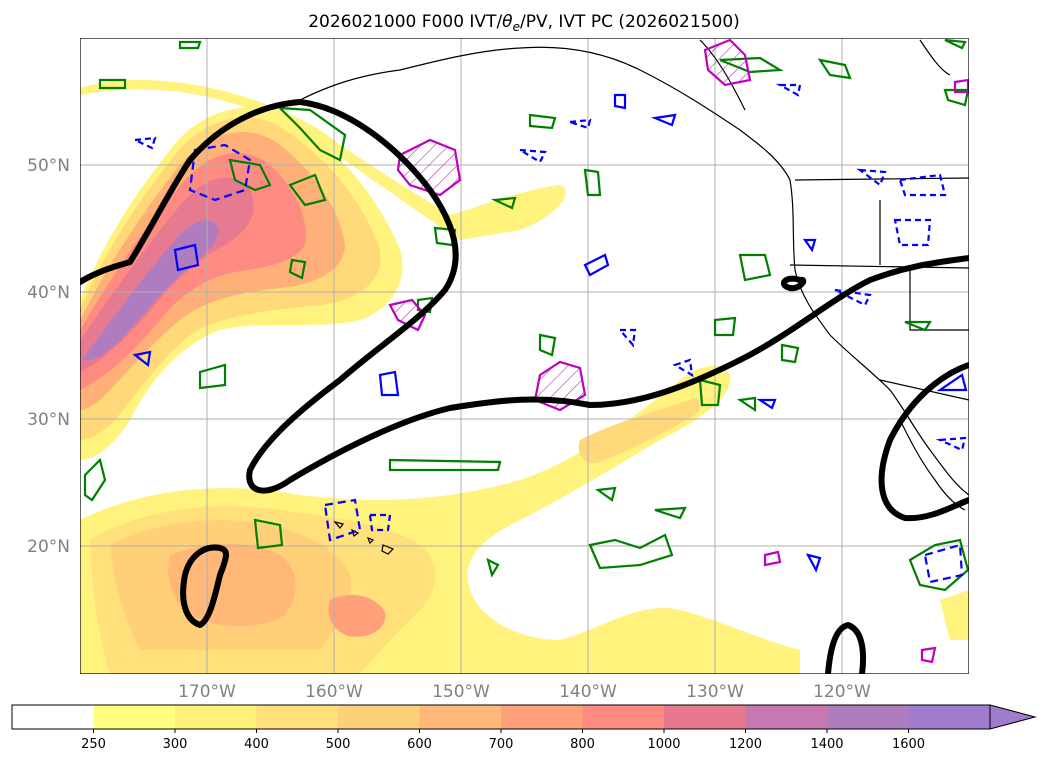  What do you see at coordinates (48, 420) in the screenshot?
I see `lat-tick-label: 30°N` at bounding box center [48, 420].